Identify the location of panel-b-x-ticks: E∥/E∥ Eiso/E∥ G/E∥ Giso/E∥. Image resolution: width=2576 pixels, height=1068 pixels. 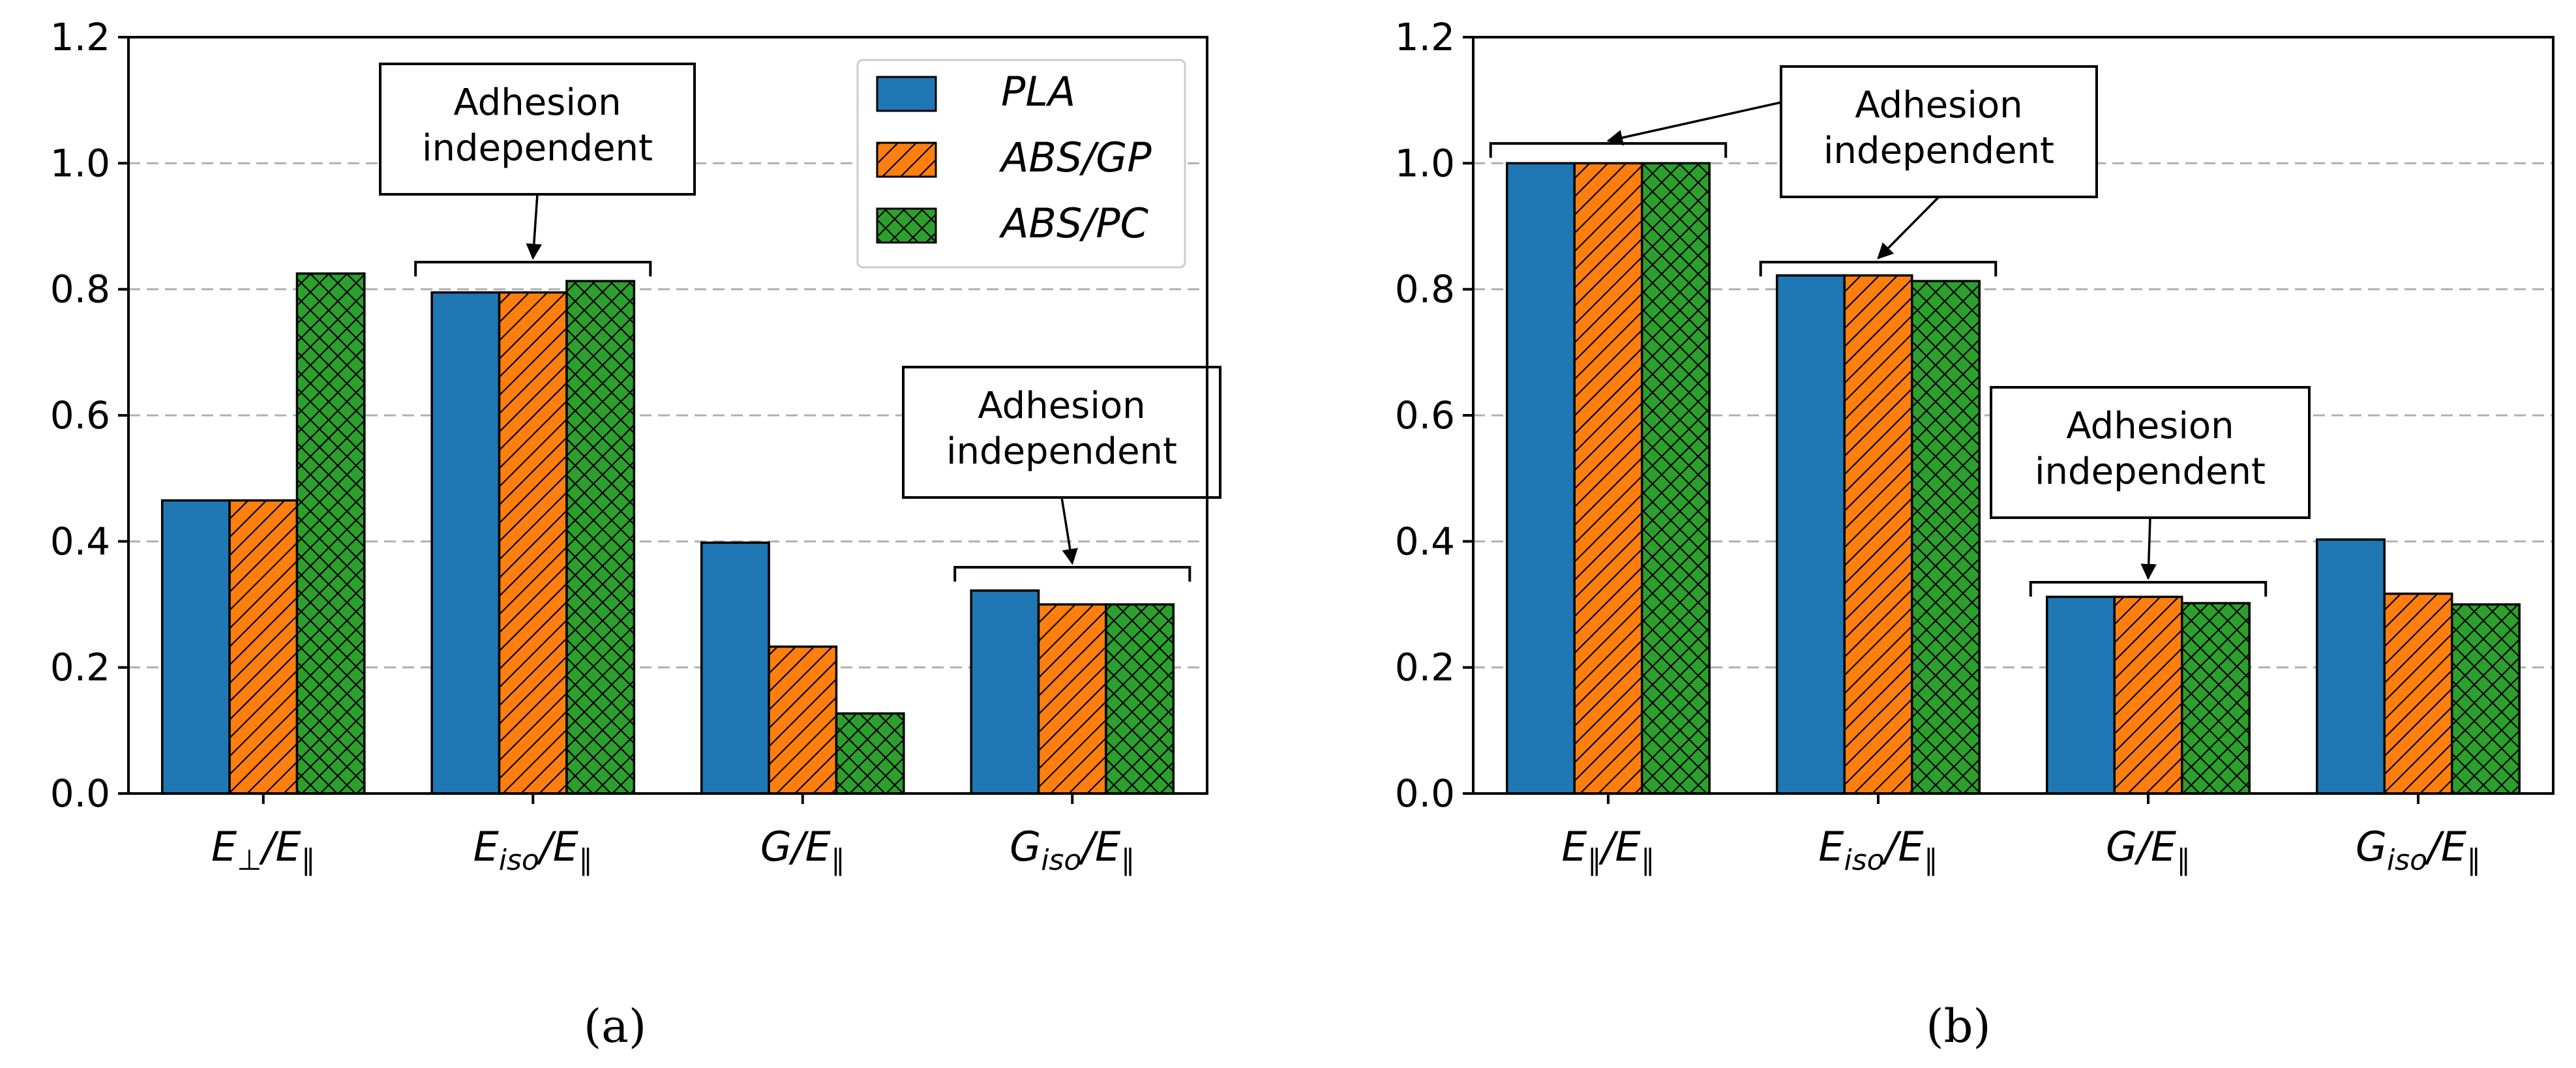
(2021, 836).